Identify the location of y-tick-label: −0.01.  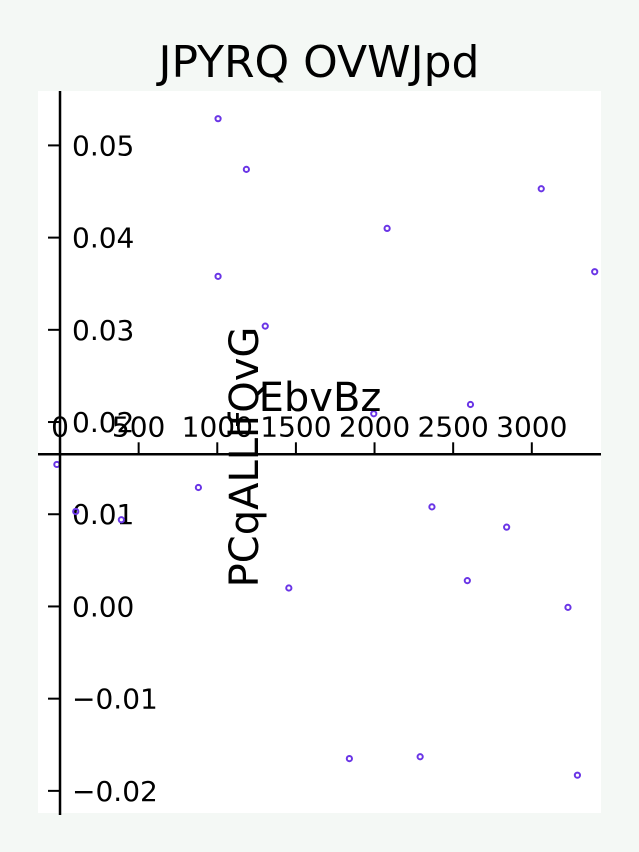
(115, 699).